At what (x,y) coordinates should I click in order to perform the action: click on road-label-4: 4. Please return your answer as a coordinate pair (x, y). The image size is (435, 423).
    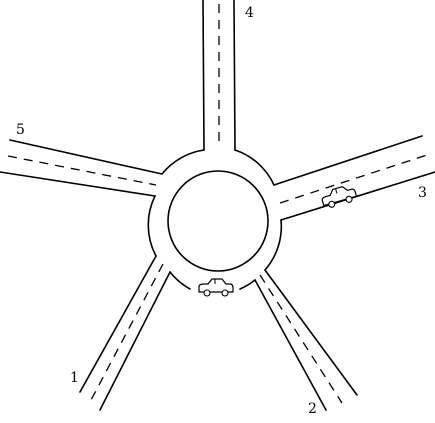
    Looking at the image, I should click on (249, 13).